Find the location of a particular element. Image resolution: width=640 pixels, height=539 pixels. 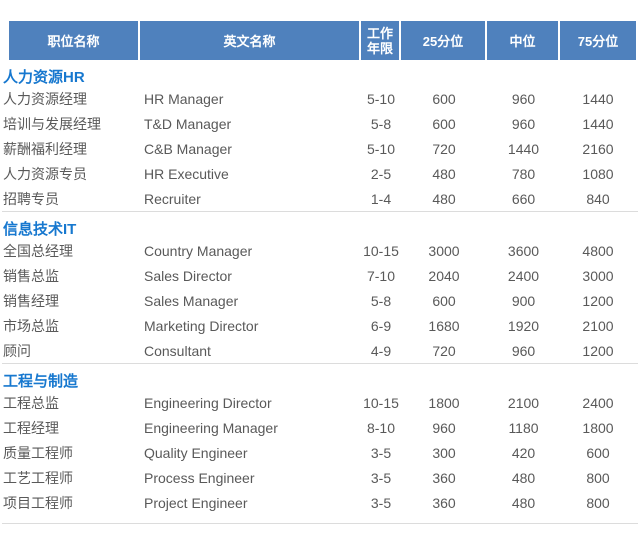

position-name-cell: 销售经理 is located at coordinates (31, 300).